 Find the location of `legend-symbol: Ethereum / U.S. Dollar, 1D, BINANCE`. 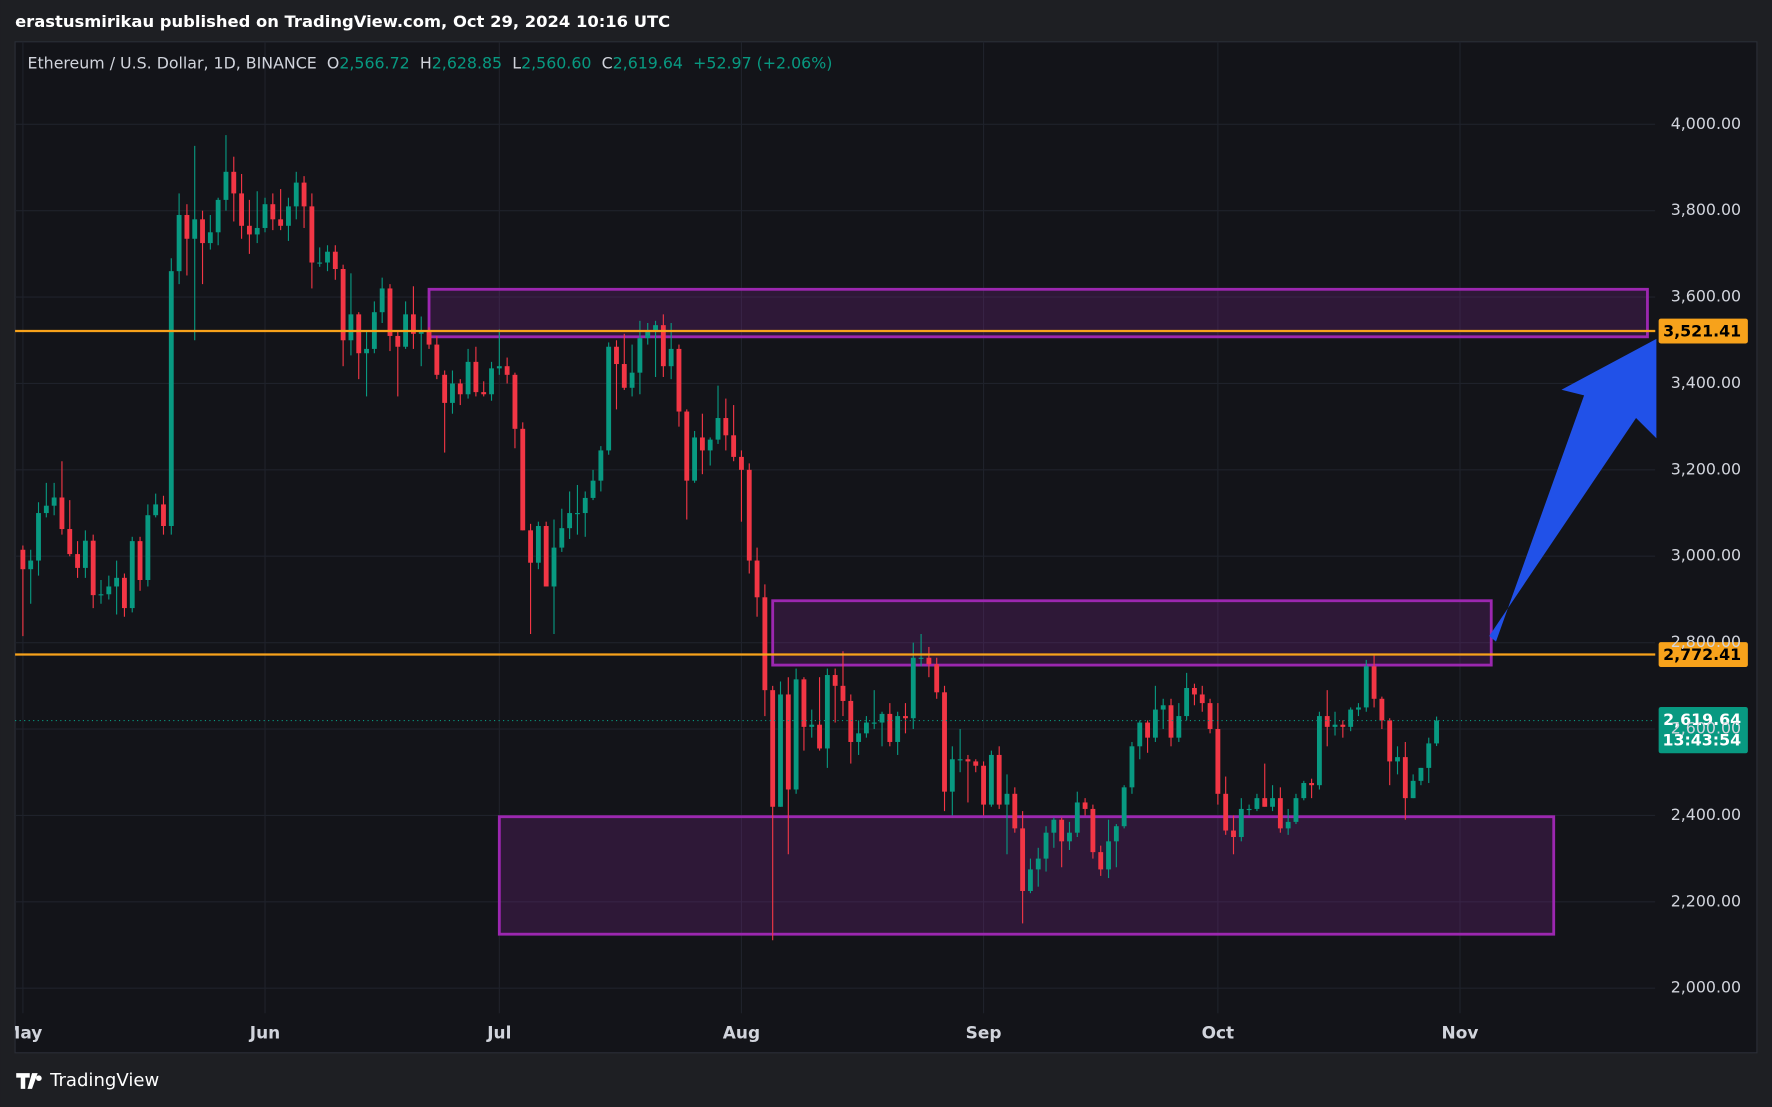

legend-symbol: Ethereum / U.S. Dollar, 1D, BINANCE is located at coordinates (172, 62).